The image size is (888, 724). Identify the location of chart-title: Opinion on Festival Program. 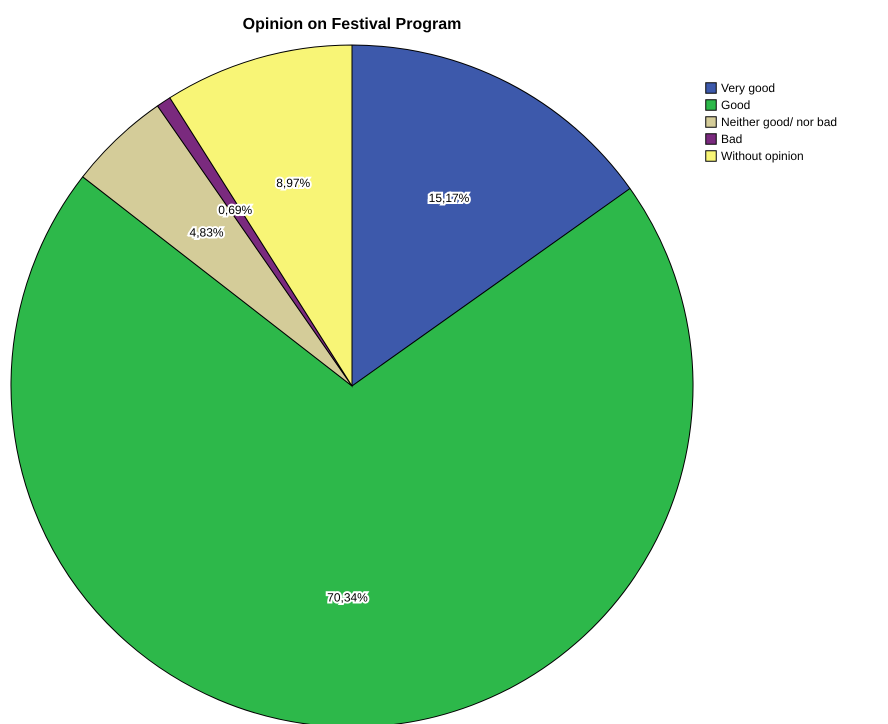
(352, 24).